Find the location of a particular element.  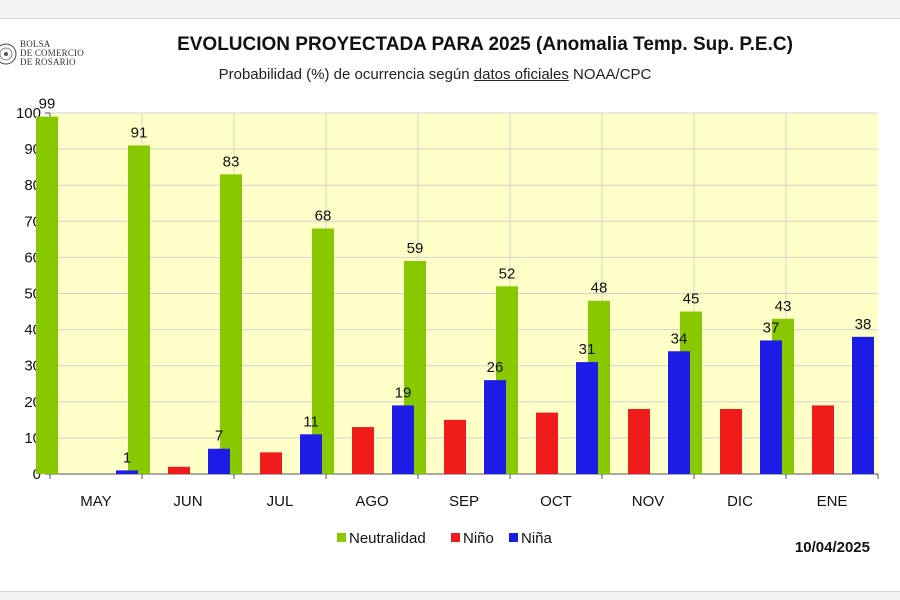

x-tick-label: MAY is located at coordinates (95, 501).